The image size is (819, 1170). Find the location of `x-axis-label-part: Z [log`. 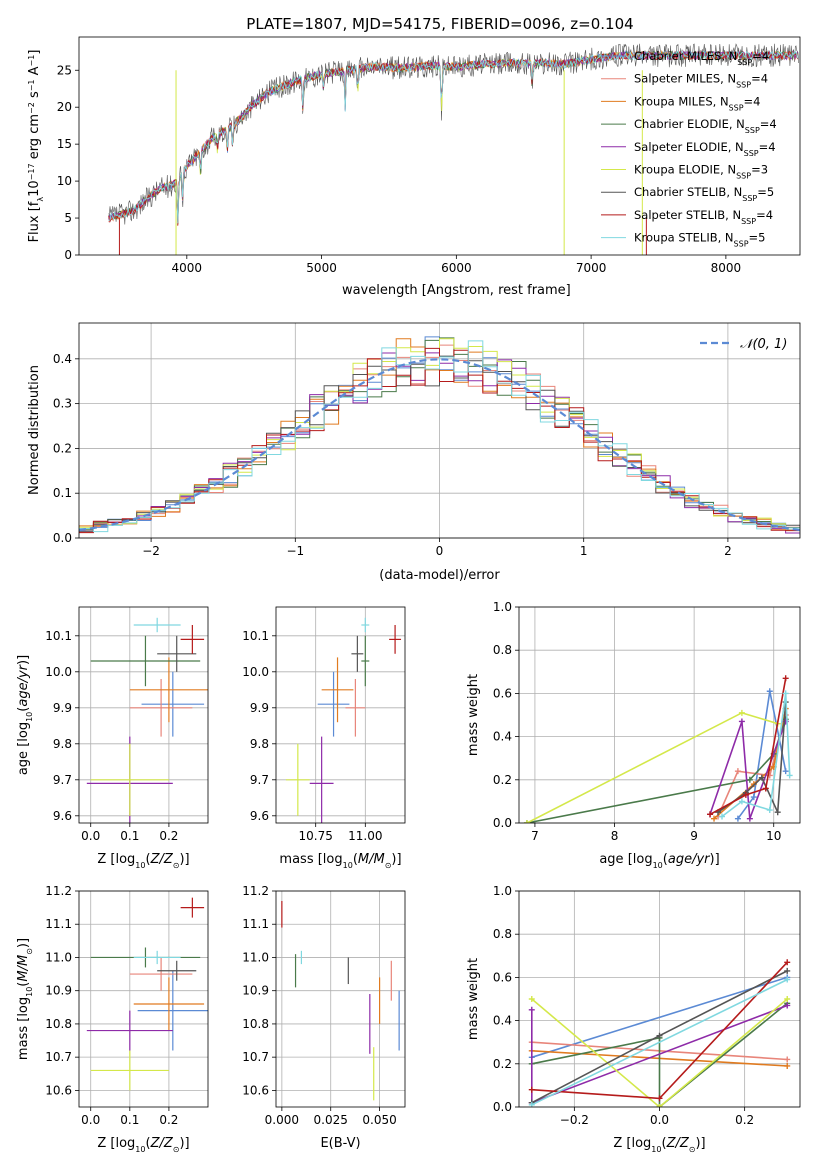

x-axis-label-part: Z [log is located at coordinates (116, 1143).